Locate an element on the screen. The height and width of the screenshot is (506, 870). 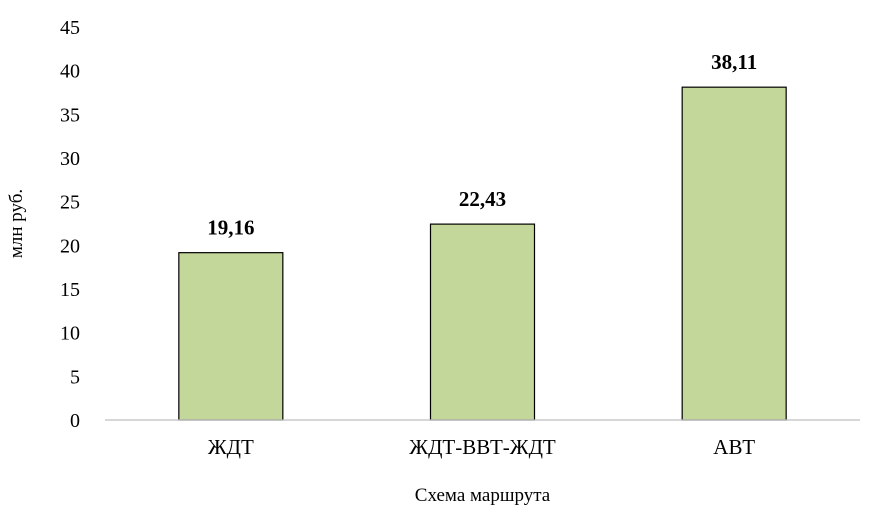
y-tick-label: 10 is located at coordinates (70, 334).